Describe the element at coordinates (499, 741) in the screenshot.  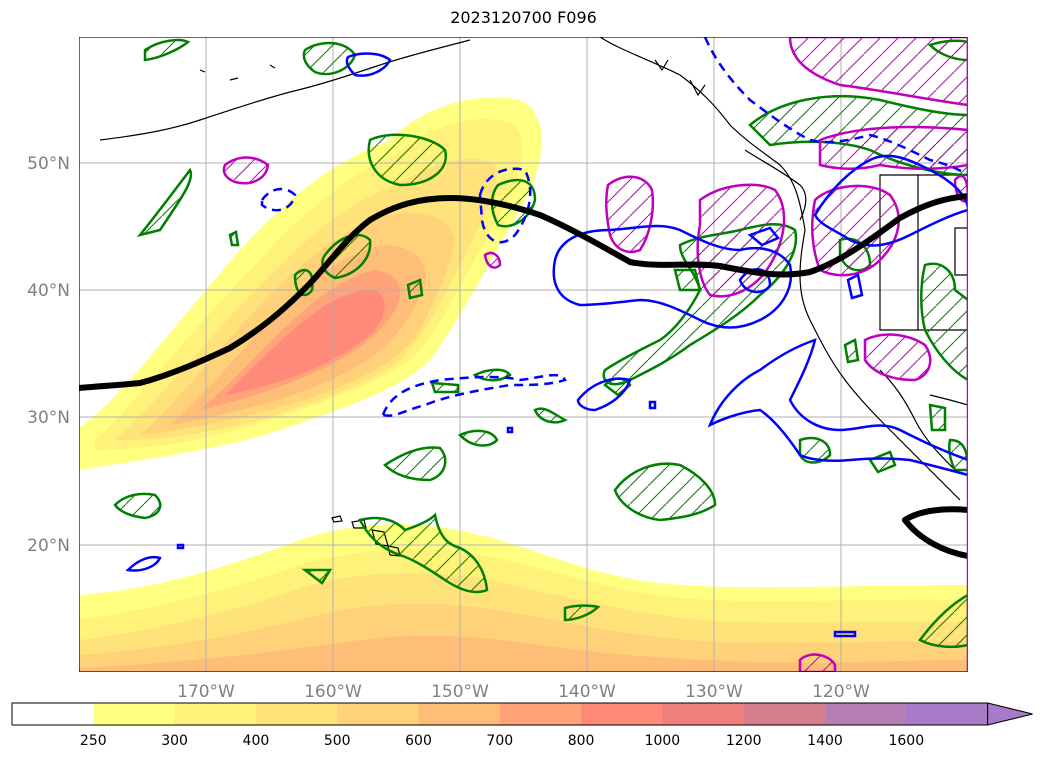
I see `colorbar-tick-label: 700` at that location.